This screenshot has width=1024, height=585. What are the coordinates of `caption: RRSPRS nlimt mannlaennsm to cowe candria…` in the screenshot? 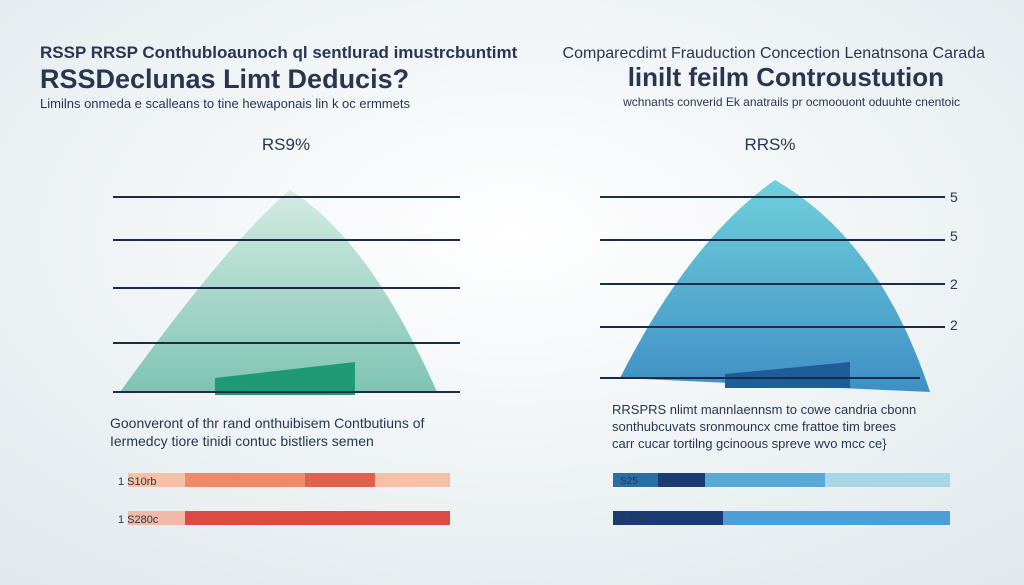 It's located at (764, 409).